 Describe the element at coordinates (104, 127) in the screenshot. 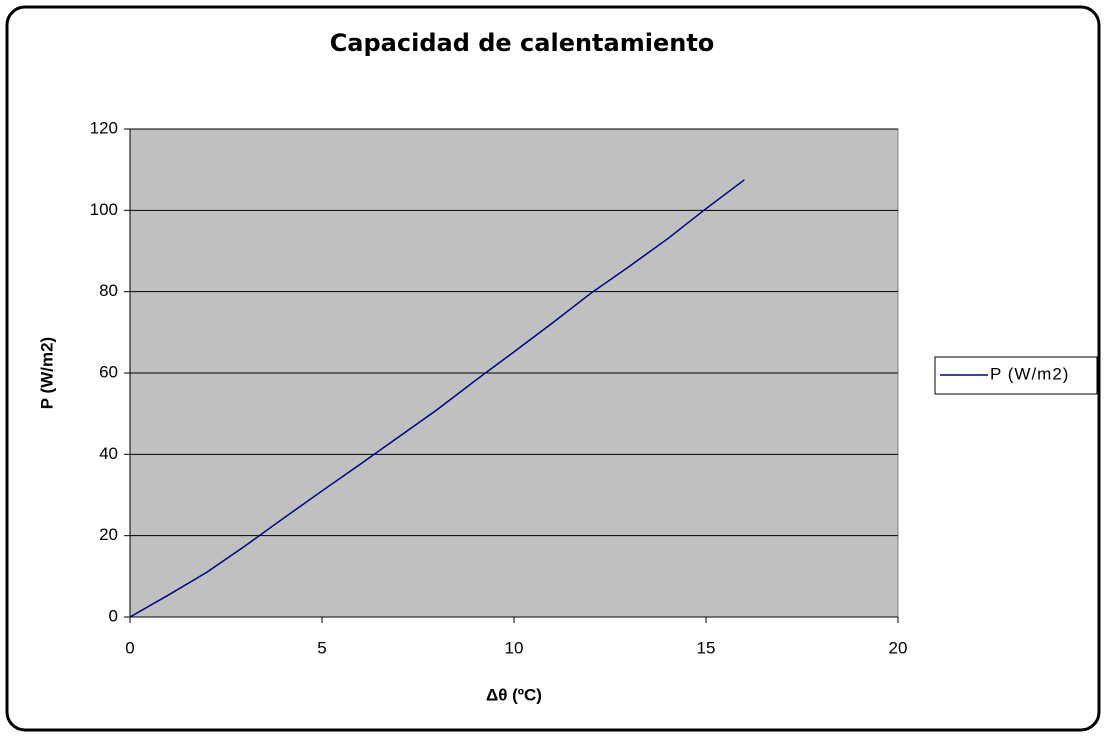

I see `y-tick-label: 120` at that location.